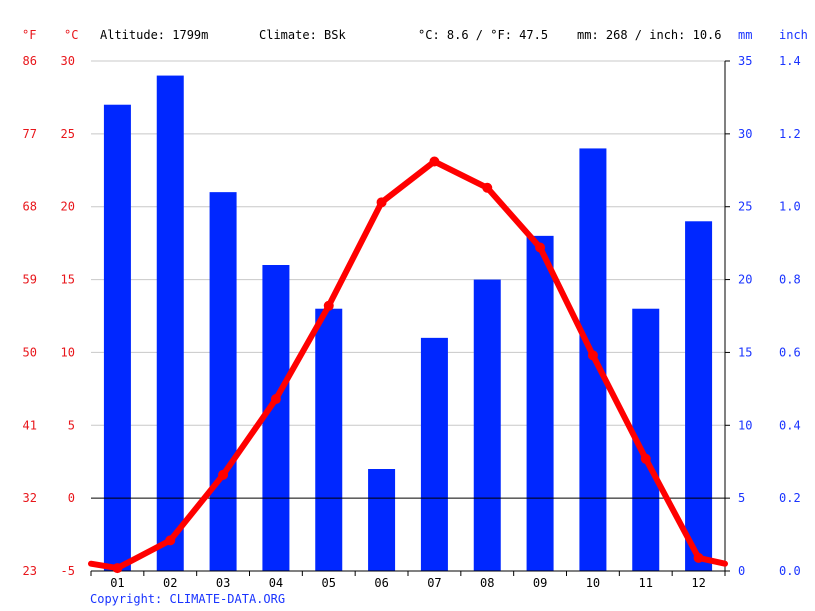 The height and width of the screenshot is (611, 815). I want to click on unit-inch-label: inch, so click(793, 35).